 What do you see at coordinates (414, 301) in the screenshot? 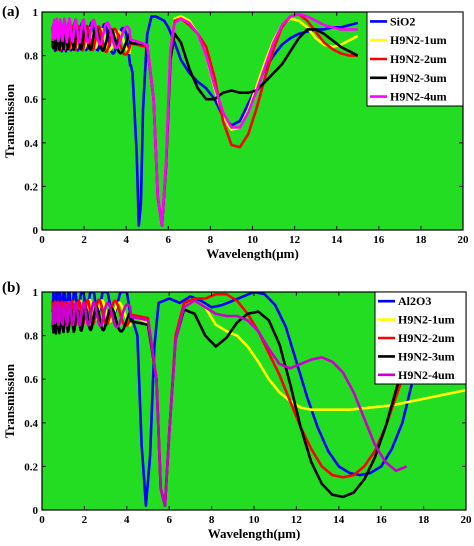
I see `legend-entry: Al2O3` at bounding box center [414, 301].